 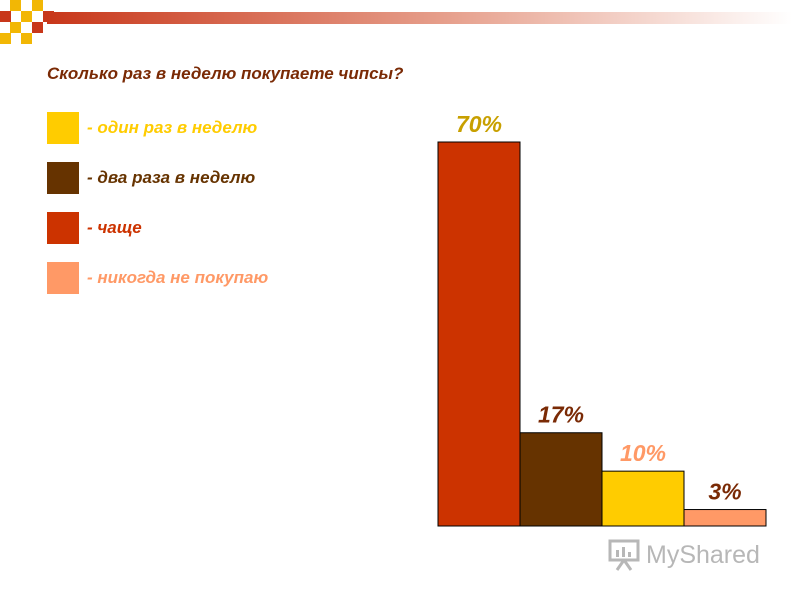 What do you see at coordinates (479, 124) in the screenshot?
I see `data-label-0: 70%` at bounding box center [479, 124].